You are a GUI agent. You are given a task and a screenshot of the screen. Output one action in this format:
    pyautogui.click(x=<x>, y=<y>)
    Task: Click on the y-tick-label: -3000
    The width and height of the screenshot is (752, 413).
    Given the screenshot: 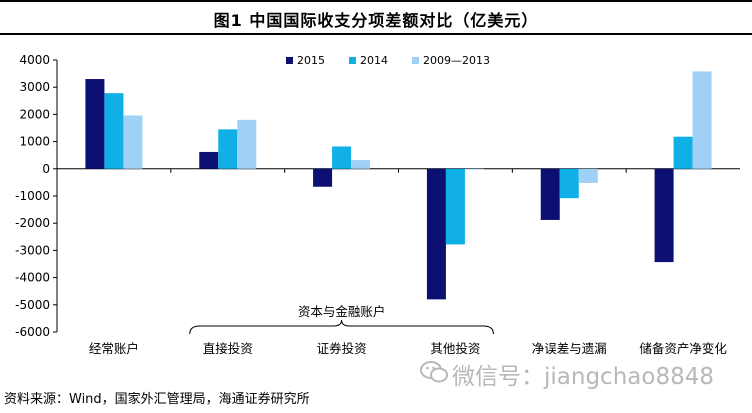 What is the action you would take?
    pyautogui.click(x=32, y=250)
    